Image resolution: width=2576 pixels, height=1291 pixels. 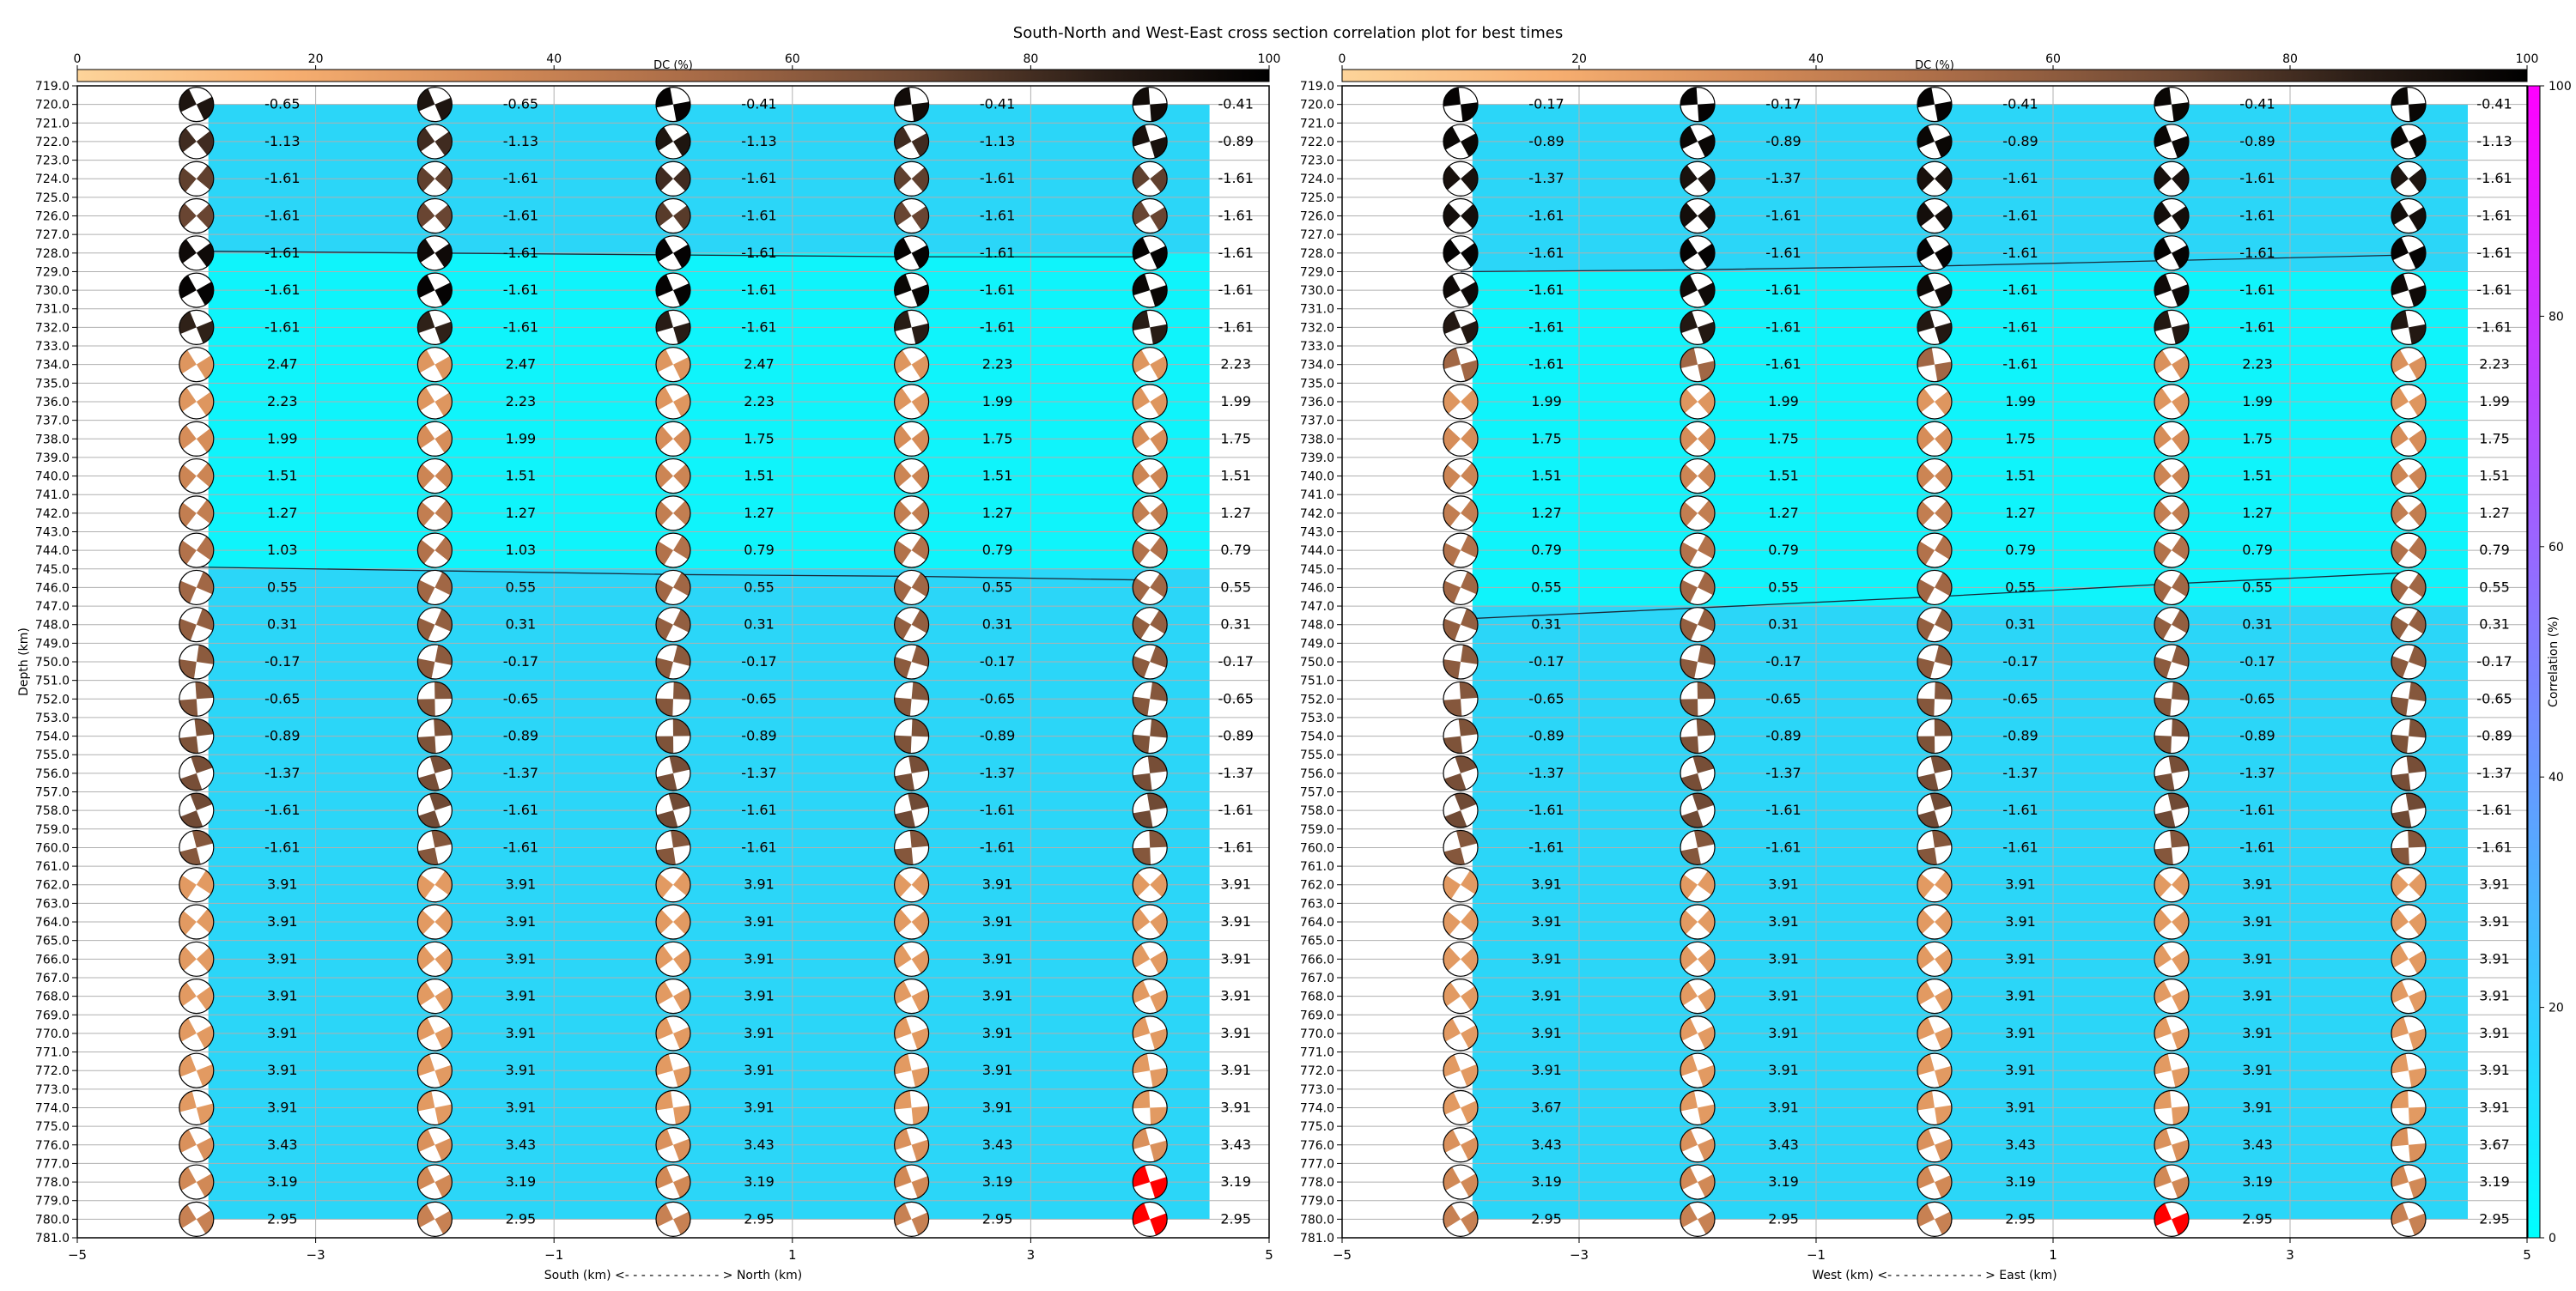 I want to click on y-tick-label: 778.0, so click(x=1317, y=1183).